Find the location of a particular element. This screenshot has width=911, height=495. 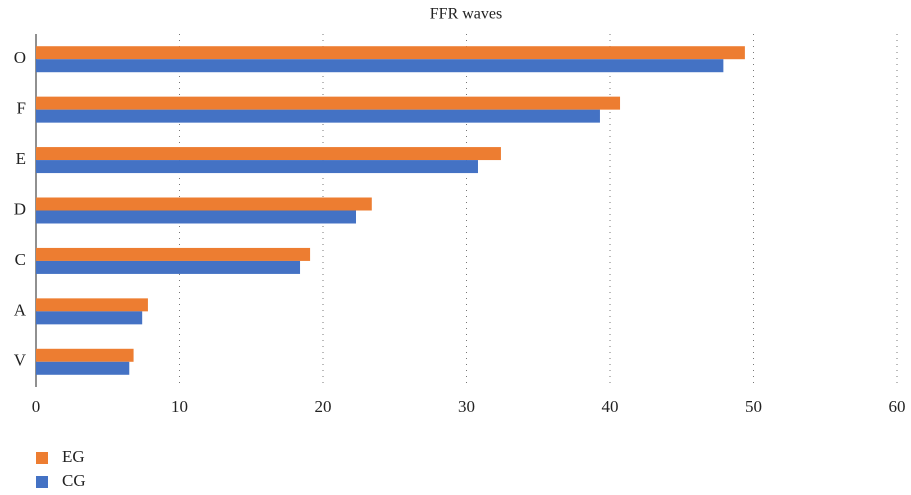

y-tick-label: F is located at coordinates (21, 108).